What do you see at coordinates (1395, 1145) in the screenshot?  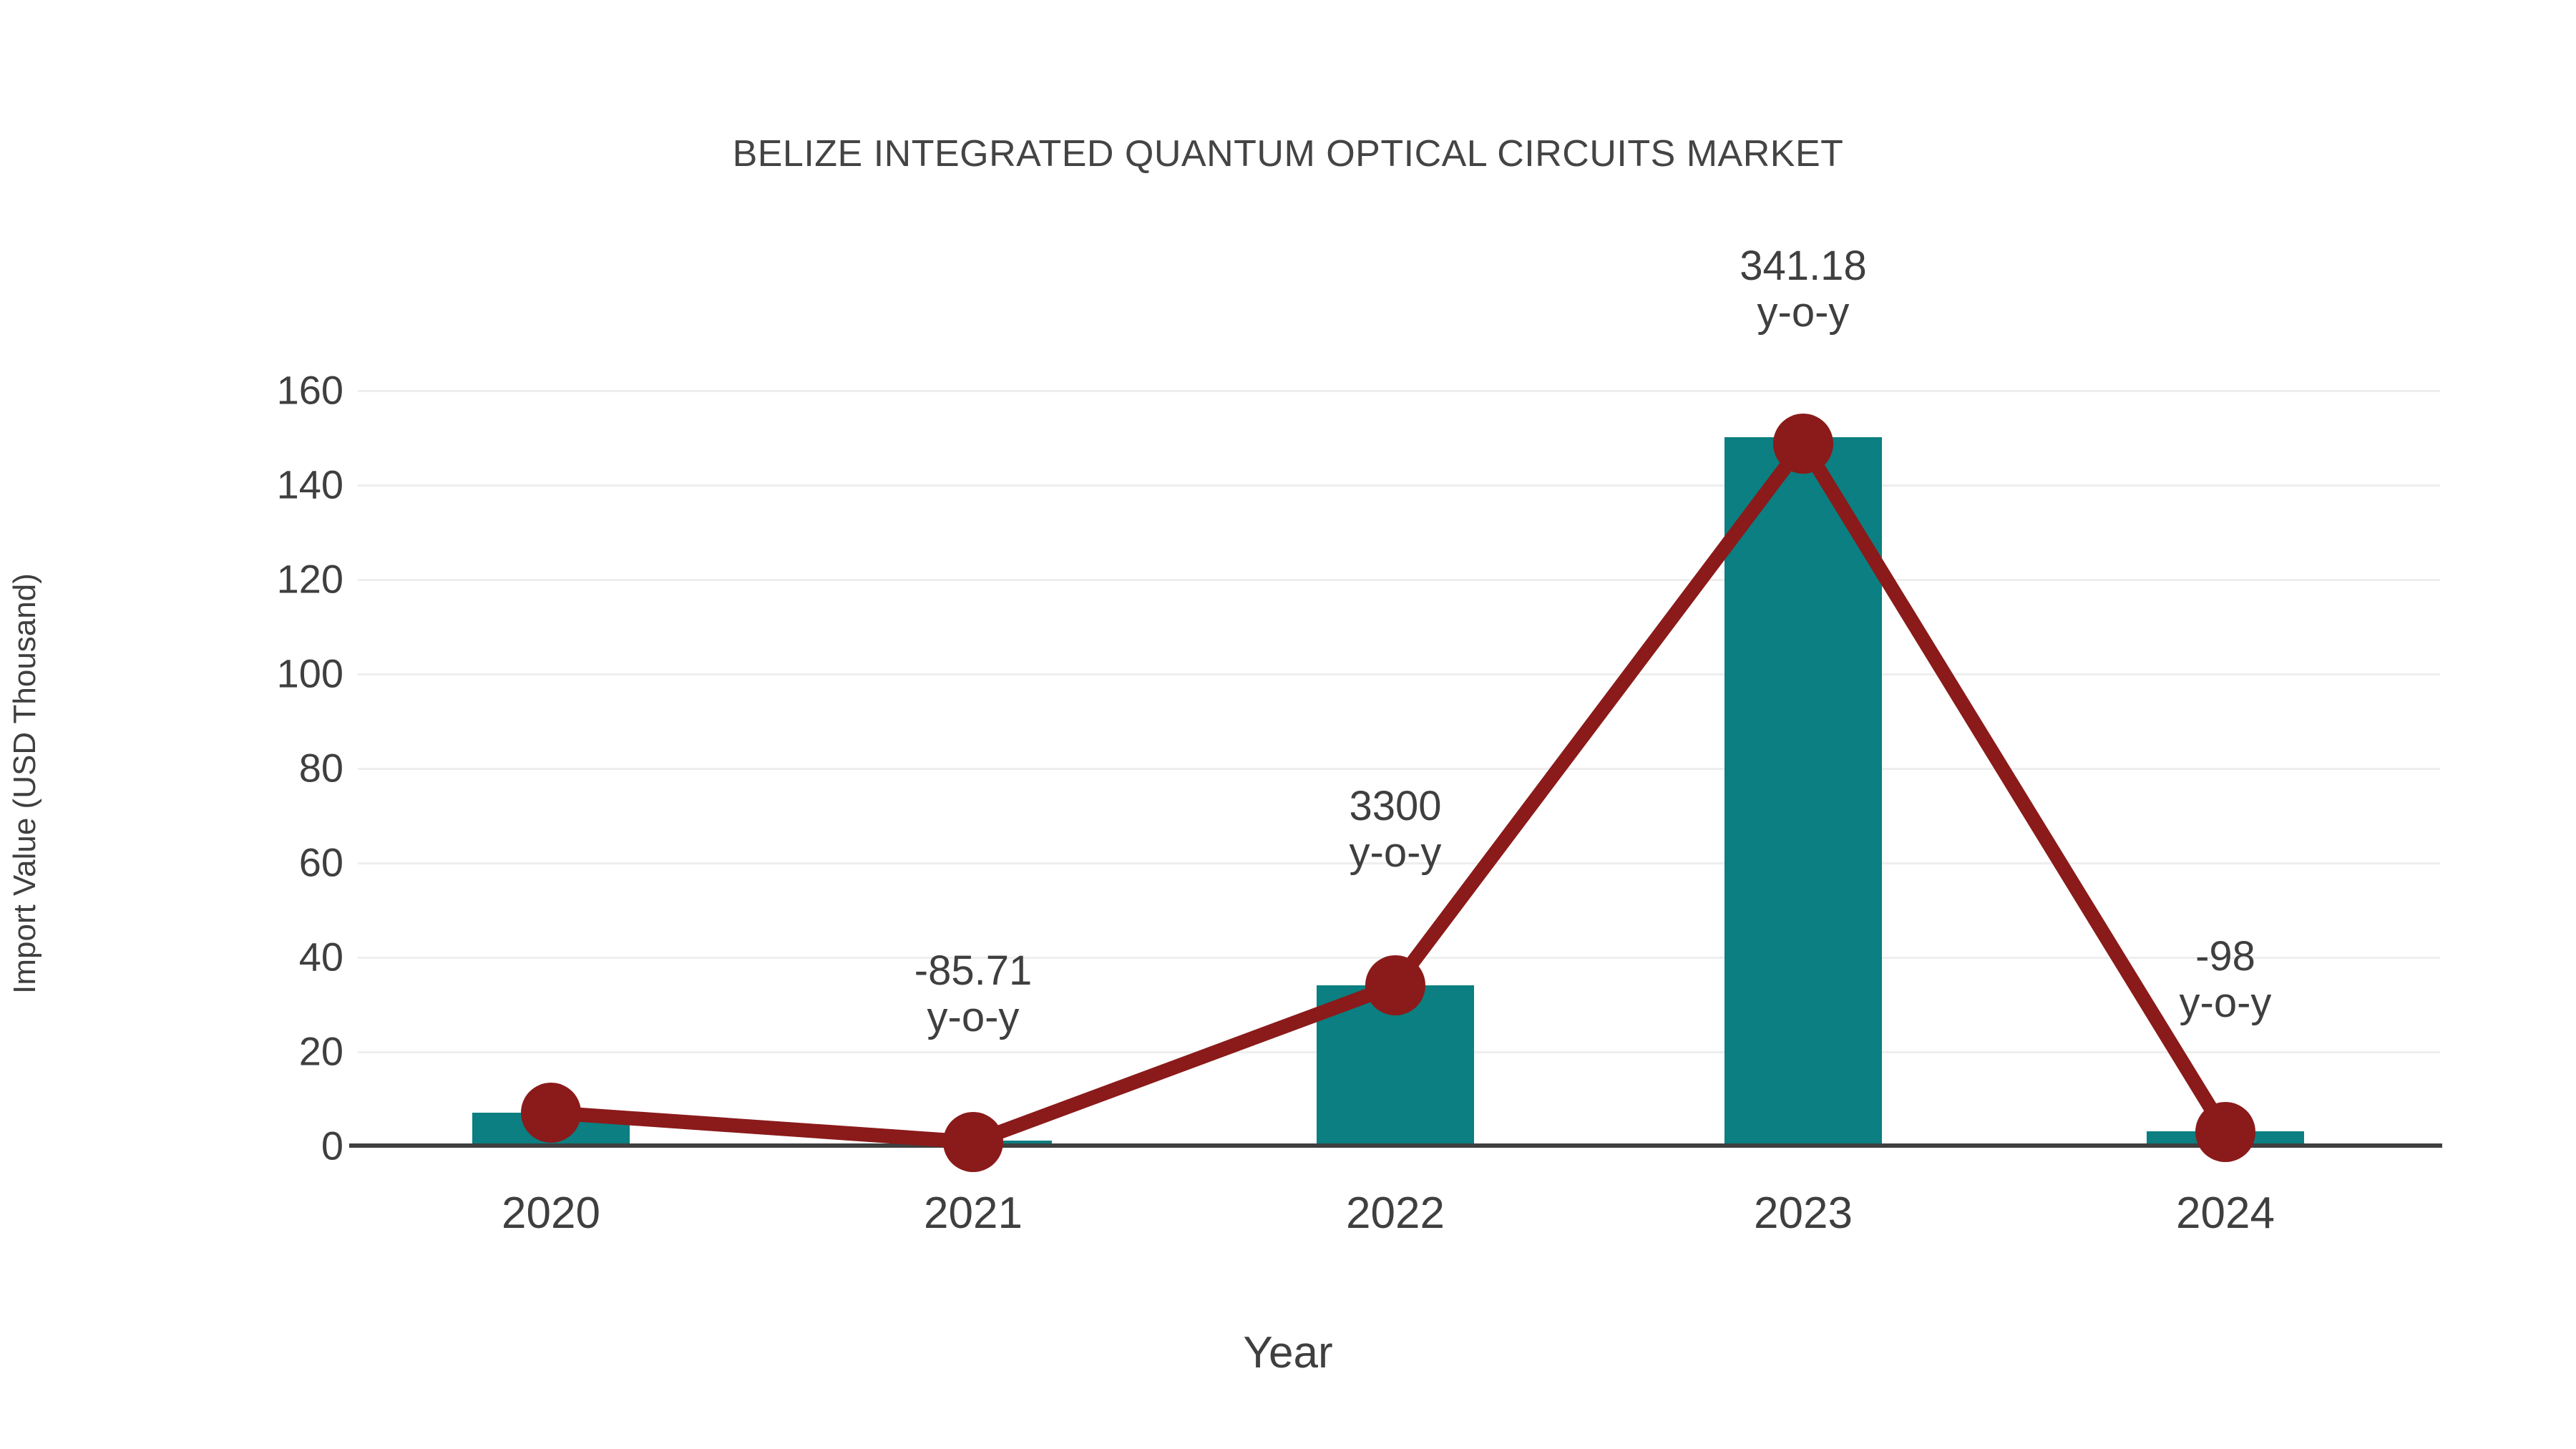 I see `x-axis-line` at bounding box center [1395, 1145].